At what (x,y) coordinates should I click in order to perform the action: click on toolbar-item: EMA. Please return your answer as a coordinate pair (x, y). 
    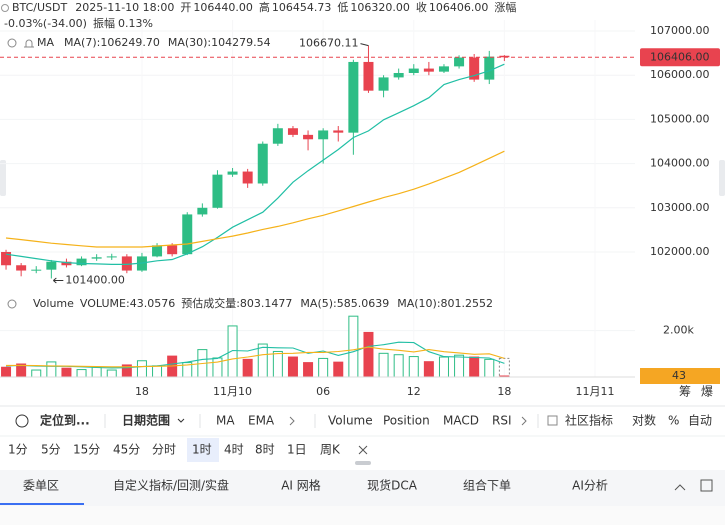
    Looking at the image, I should click on (261, 421).